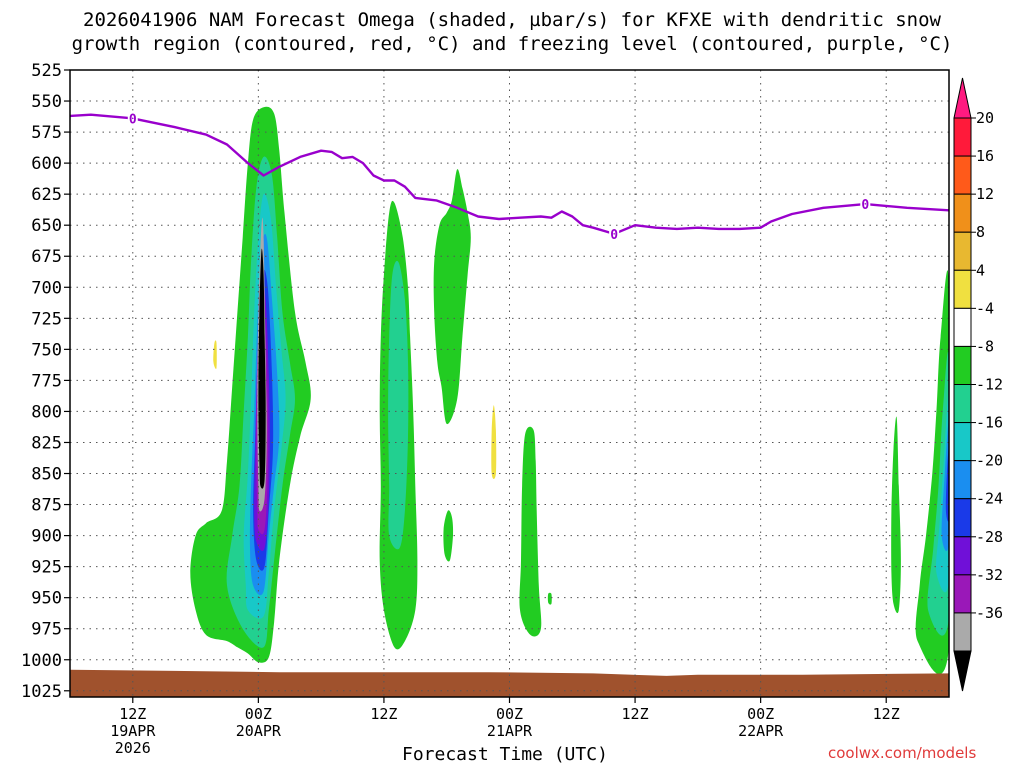 This screenshot has width=1024, height=768. Describe the element at coordinates (505, 754) in the screenshot. I see `x-axis-title: Forecast Time (UTC)` at that location.